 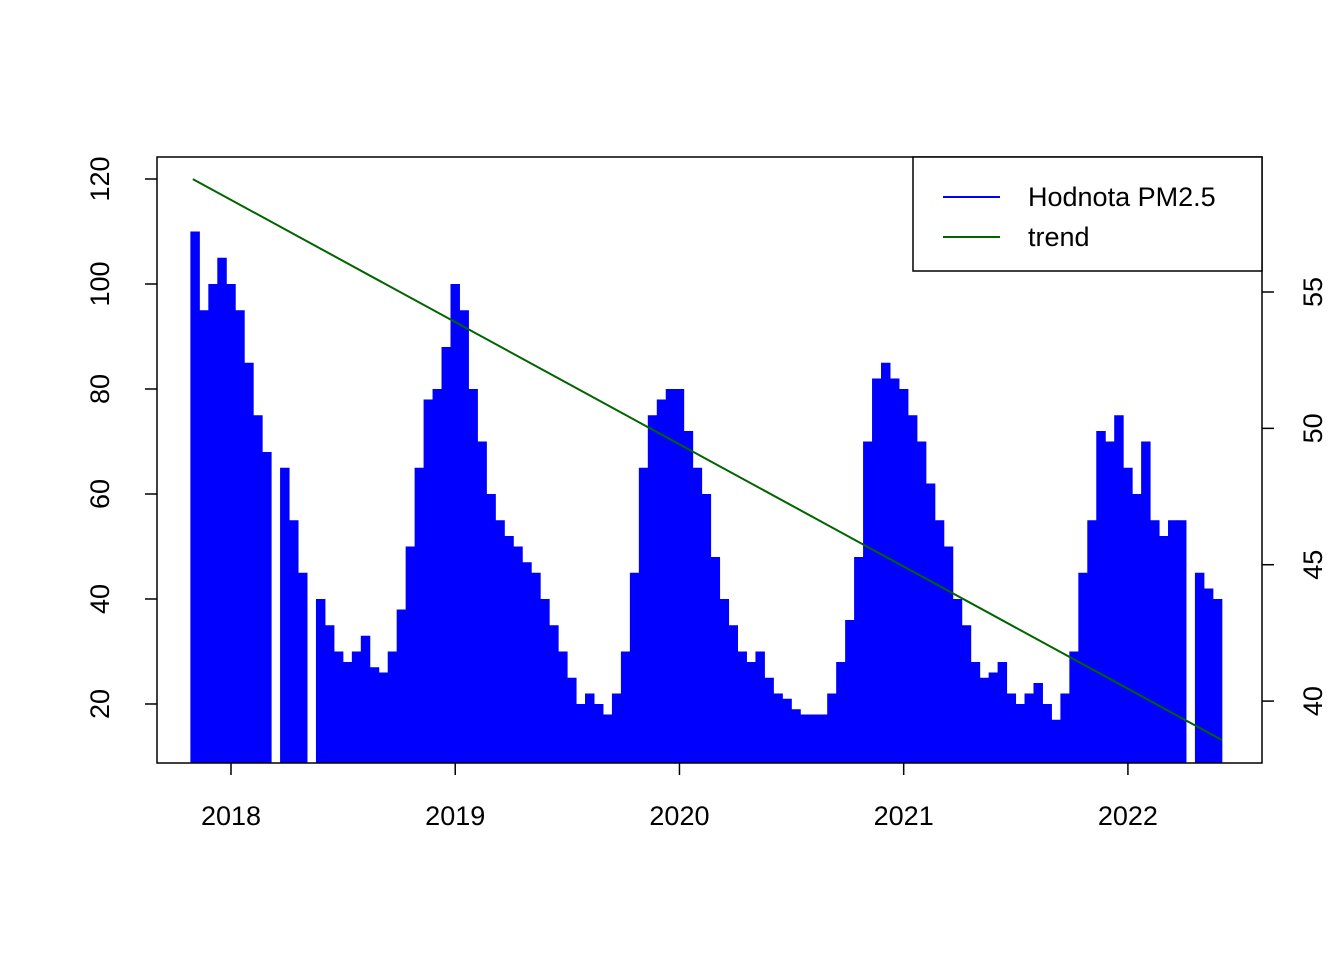 I want to click on y-tick-label: 20, so click(x=100, y=704).